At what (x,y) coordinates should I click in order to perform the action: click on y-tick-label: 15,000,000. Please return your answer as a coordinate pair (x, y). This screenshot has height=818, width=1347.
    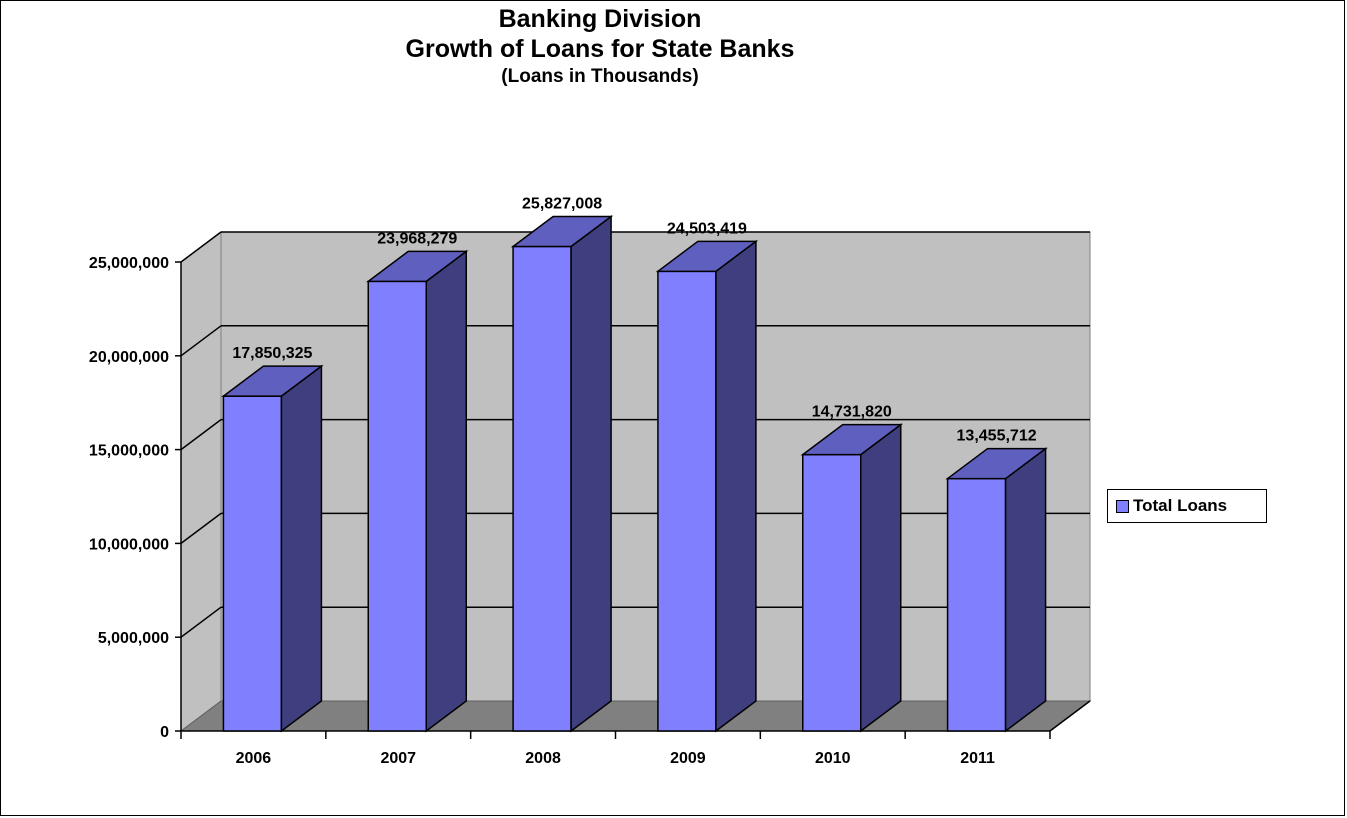
    Looking at the image, I should click on (129, 451).